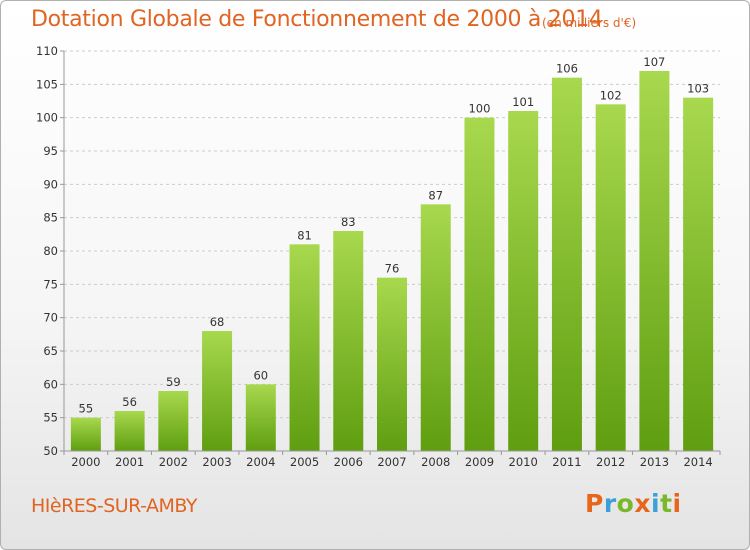  What do you see at coordinates (348, 222) in the screenshot?
I see `data-label-2006: 83` at bounding box center [348, 222].